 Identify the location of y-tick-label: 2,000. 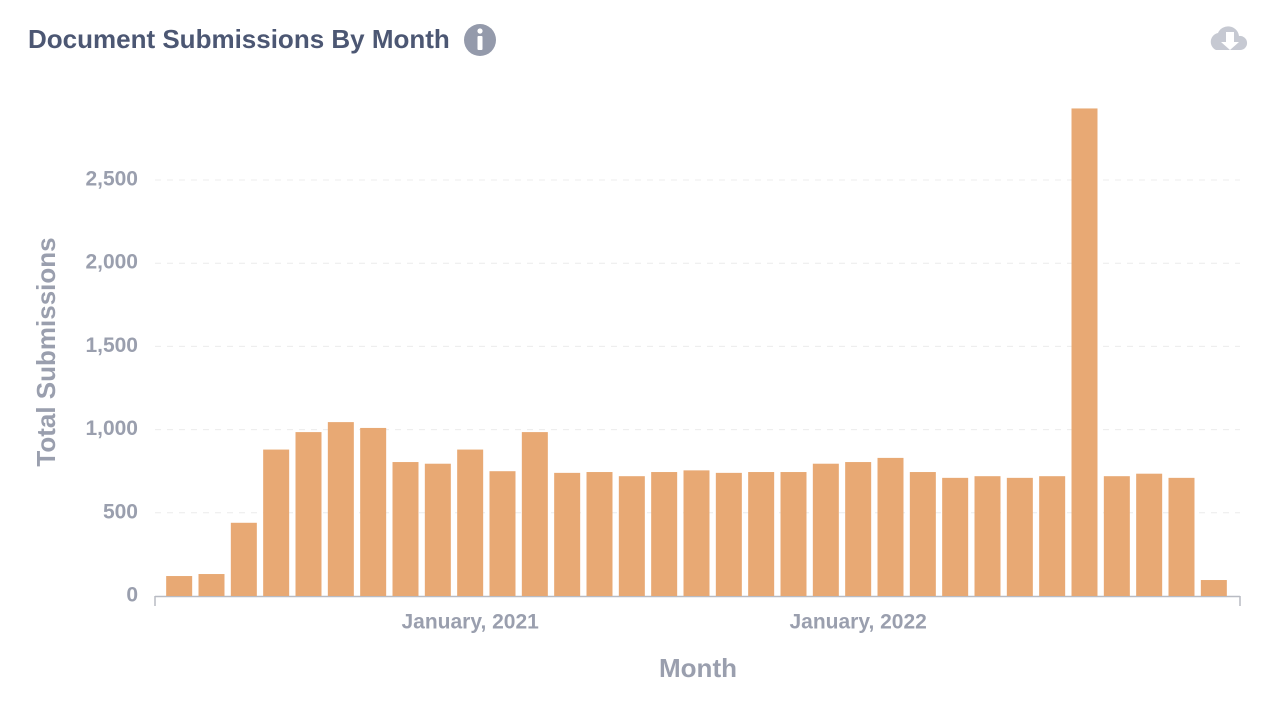
(111, 262).